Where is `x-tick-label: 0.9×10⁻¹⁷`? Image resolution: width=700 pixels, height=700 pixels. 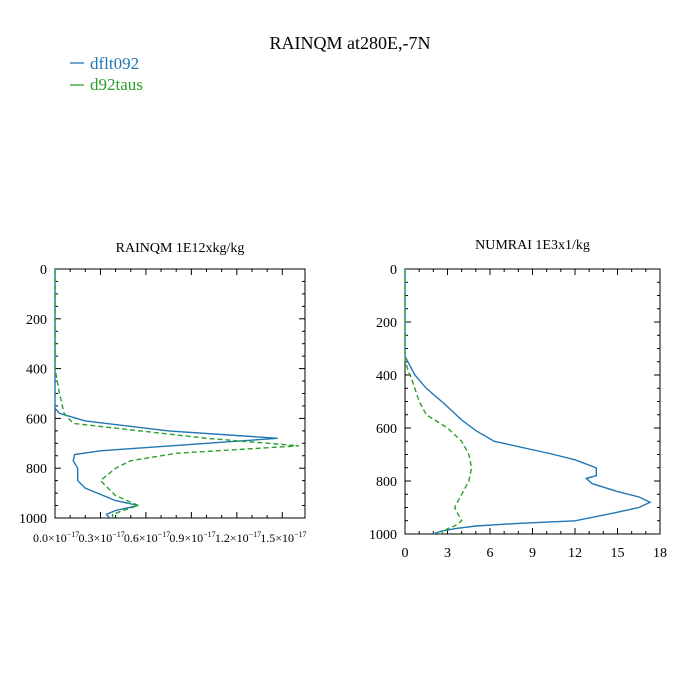
x-tick-label: 0.9×10⁻¹⁷ is located at coordinates (192, 537).